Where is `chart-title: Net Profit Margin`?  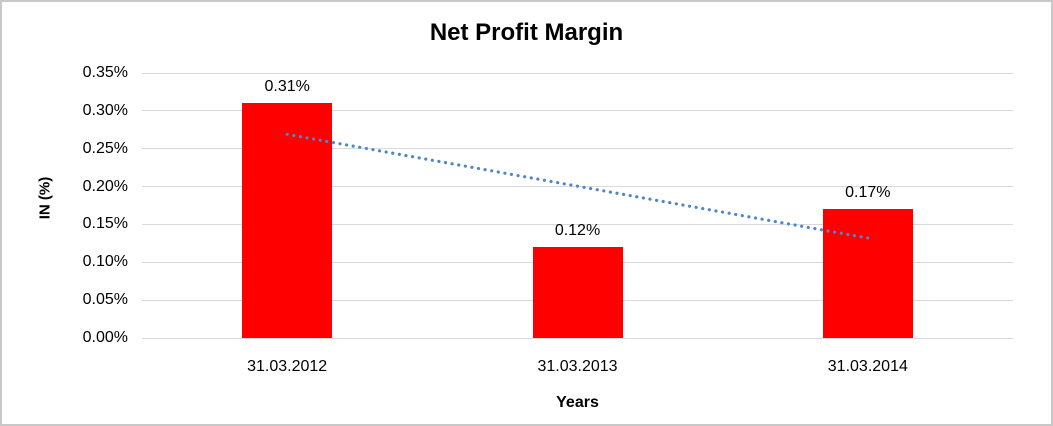
chart-title: Net Profit Margin is located at coordinates (526, 32).